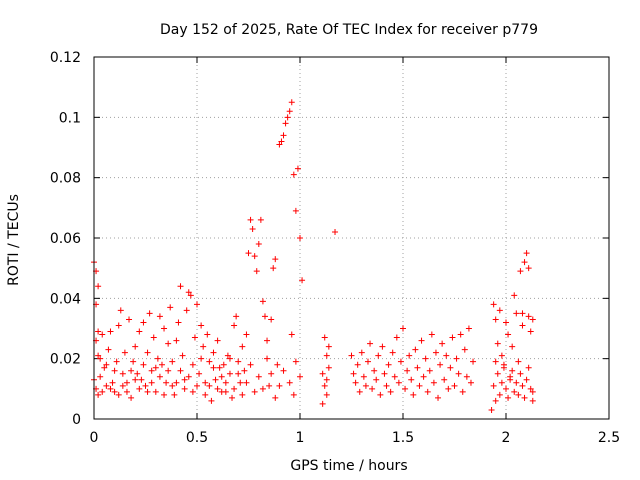  What do you see at coordinates (14, 240) in the screenshot?
I see `y-axis-label: ROTI / TECUs` at bounding box center [14, 240].